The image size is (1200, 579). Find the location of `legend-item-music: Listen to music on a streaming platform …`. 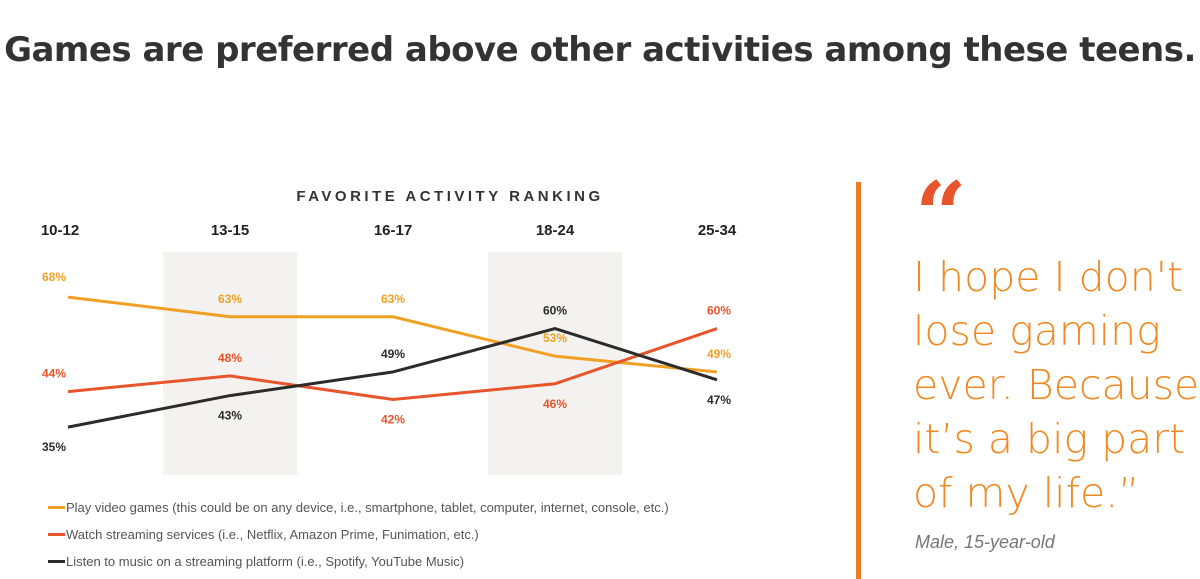

legend-item-music: Listen to music on a streaming platform … is located at coordinates (256, 561).